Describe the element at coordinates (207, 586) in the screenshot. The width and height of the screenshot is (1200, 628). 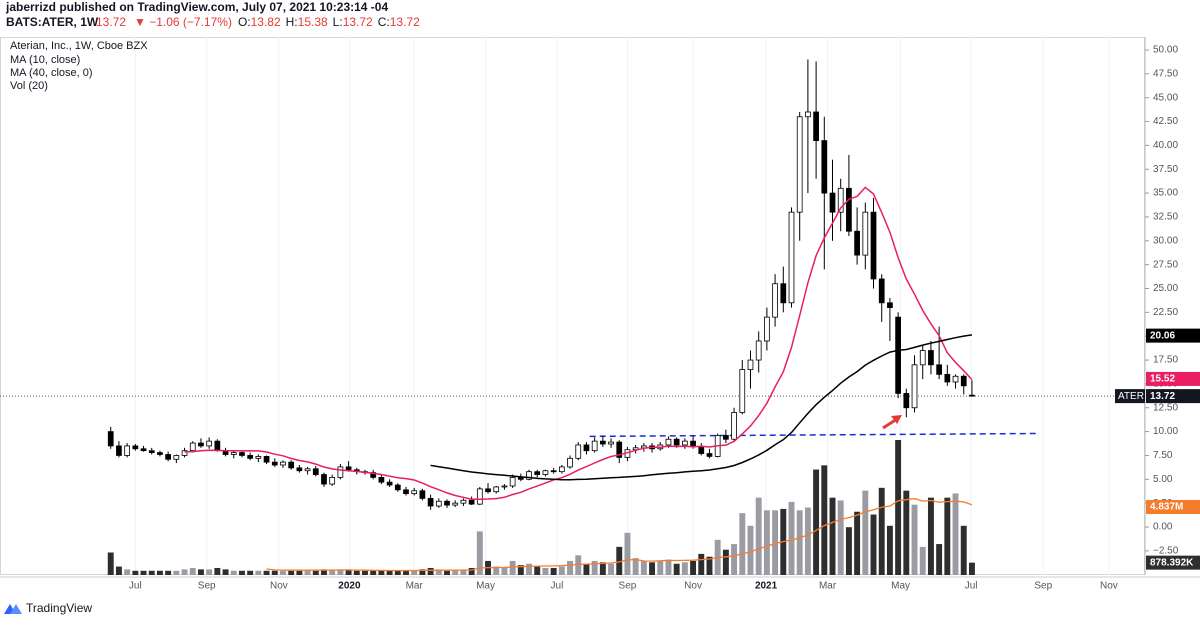
I see `x-tick-label: Sep` at that location.